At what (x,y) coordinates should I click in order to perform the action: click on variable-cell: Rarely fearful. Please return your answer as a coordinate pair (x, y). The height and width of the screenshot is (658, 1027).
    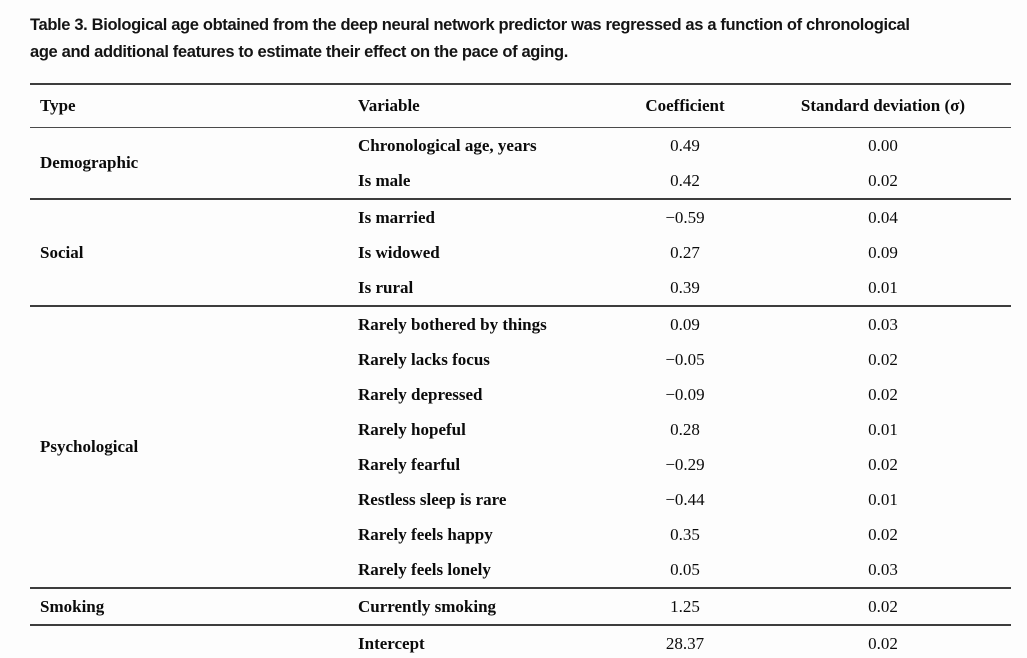
    Looking at the image, I should click on (409, 464).